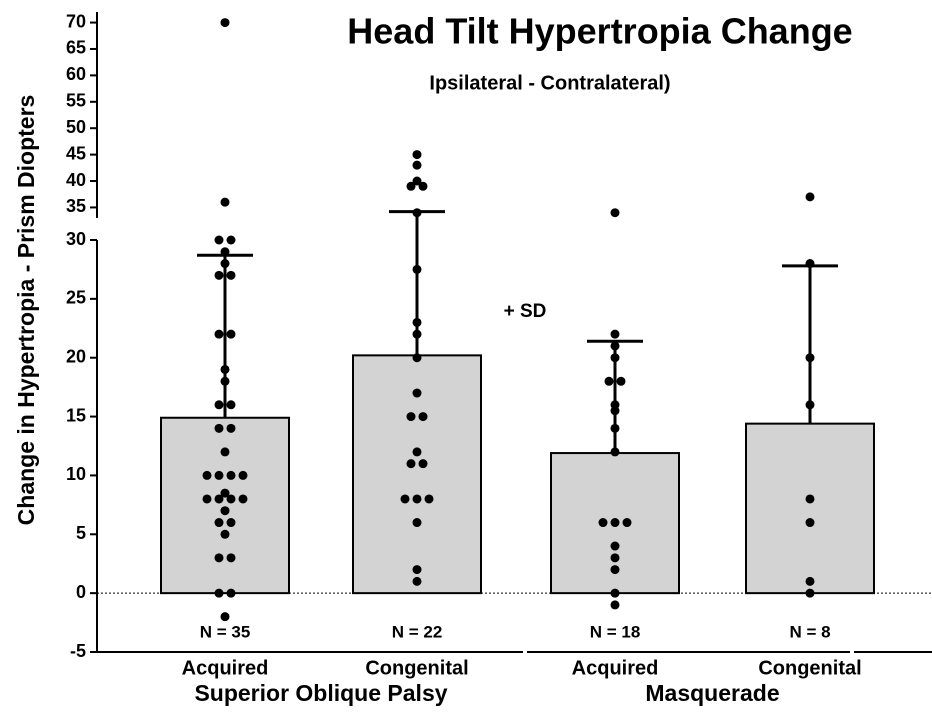 The height and width of the screenshot is (713, 932). Describe the element at coordinates (712, 693) in the screenshot. I see `group-label: Masquerade` at that location.